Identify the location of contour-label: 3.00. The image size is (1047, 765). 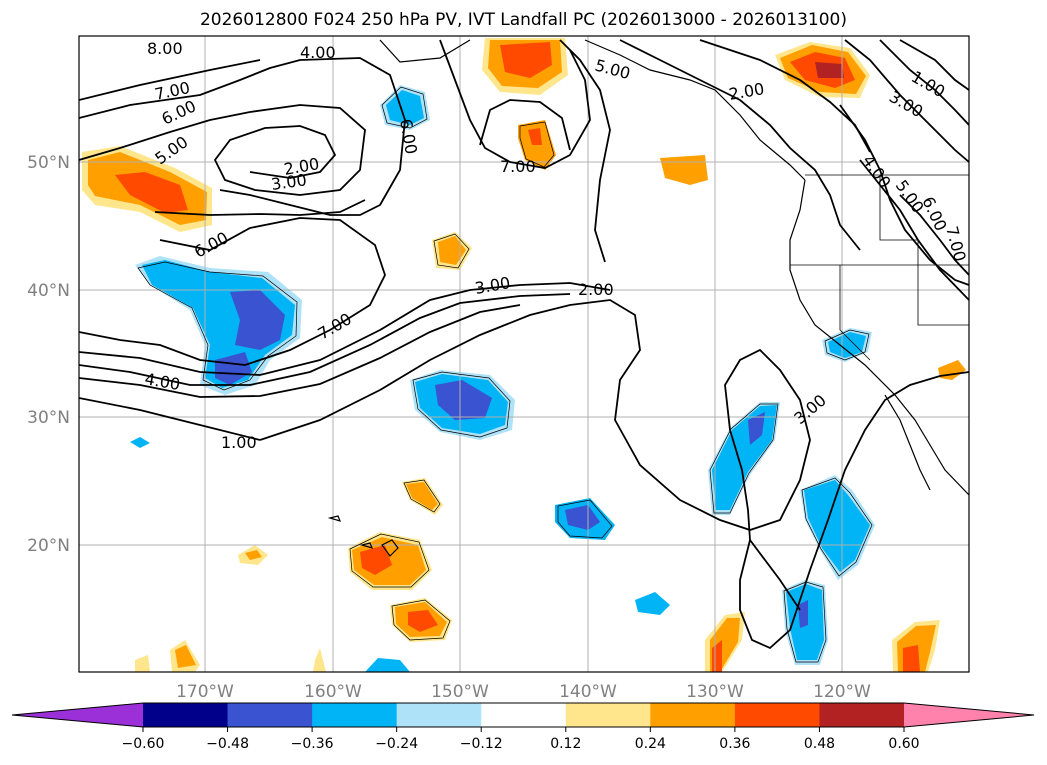
(289, 182).